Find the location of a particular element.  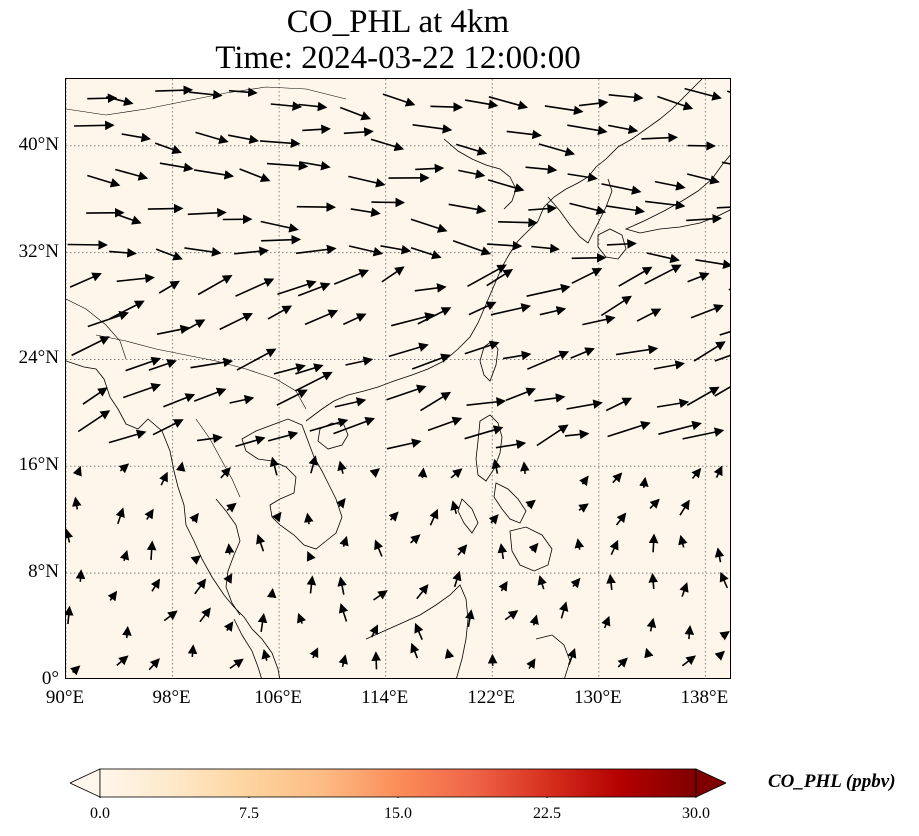

coastline-borneo is located at coordinates (417, 631).